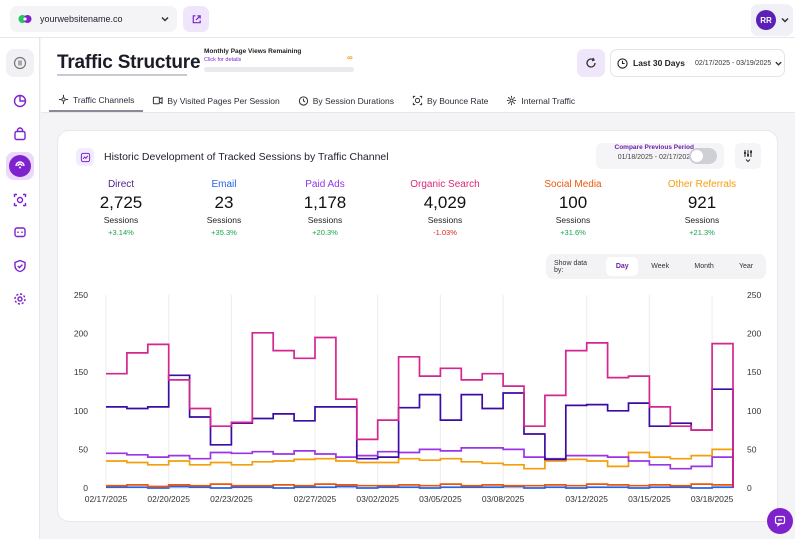 This screenshot has height=539, width=795. Describe the element at coordinates (25, 19) in the screenshot. I see `website-icon` at that location.